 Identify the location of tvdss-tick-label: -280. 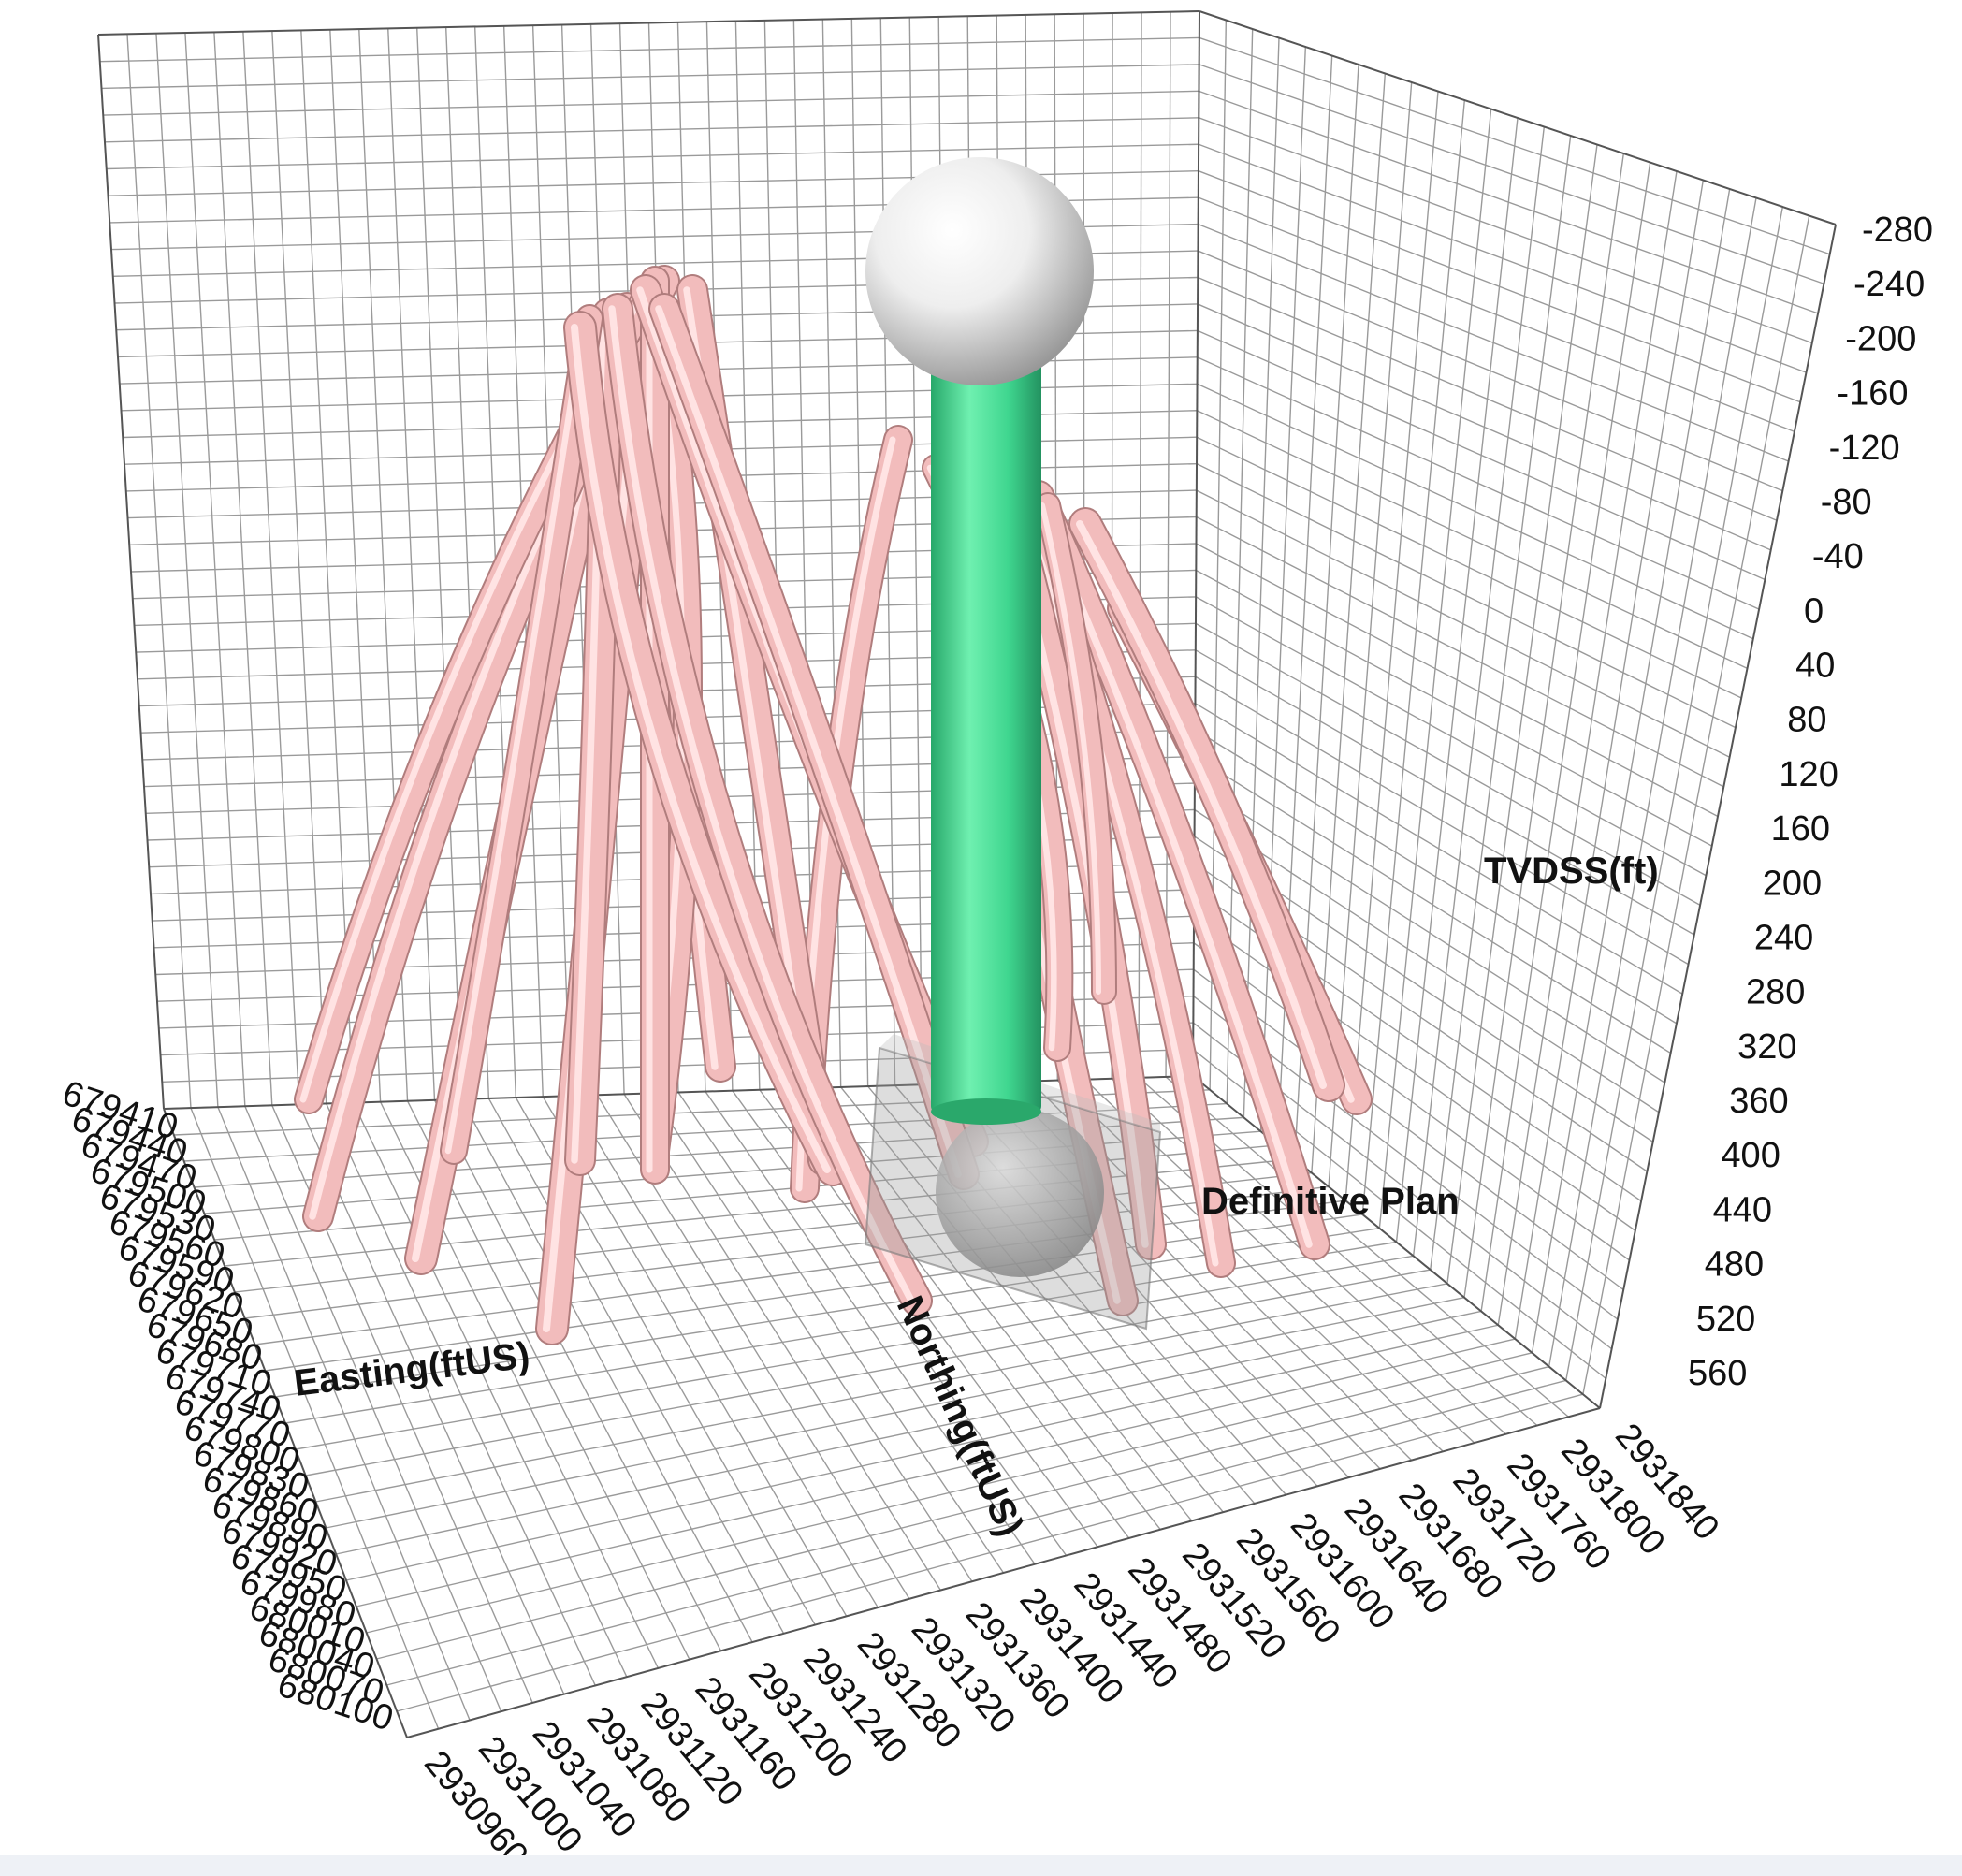
(1897, 230).